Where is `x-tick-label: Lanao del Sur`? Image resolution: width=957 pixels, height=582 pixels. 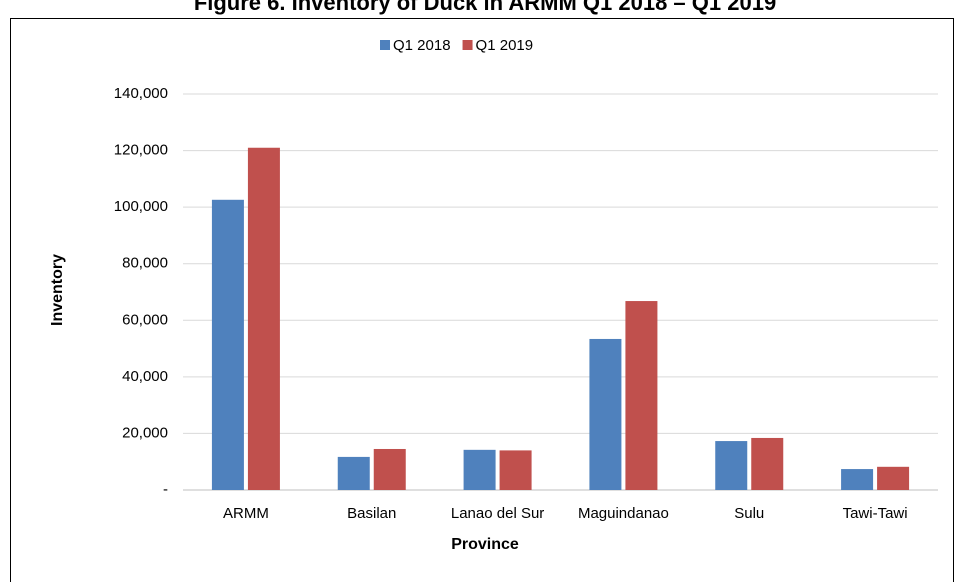 x-tick-label: Lanao del Sur is located at coordinates (497, 513).